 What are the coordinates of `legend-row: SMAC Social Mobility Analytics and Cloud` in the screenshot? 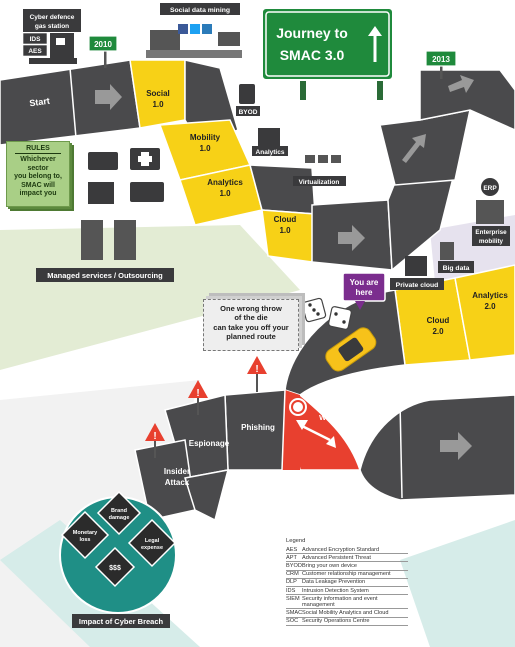 It's located at (347, 613).